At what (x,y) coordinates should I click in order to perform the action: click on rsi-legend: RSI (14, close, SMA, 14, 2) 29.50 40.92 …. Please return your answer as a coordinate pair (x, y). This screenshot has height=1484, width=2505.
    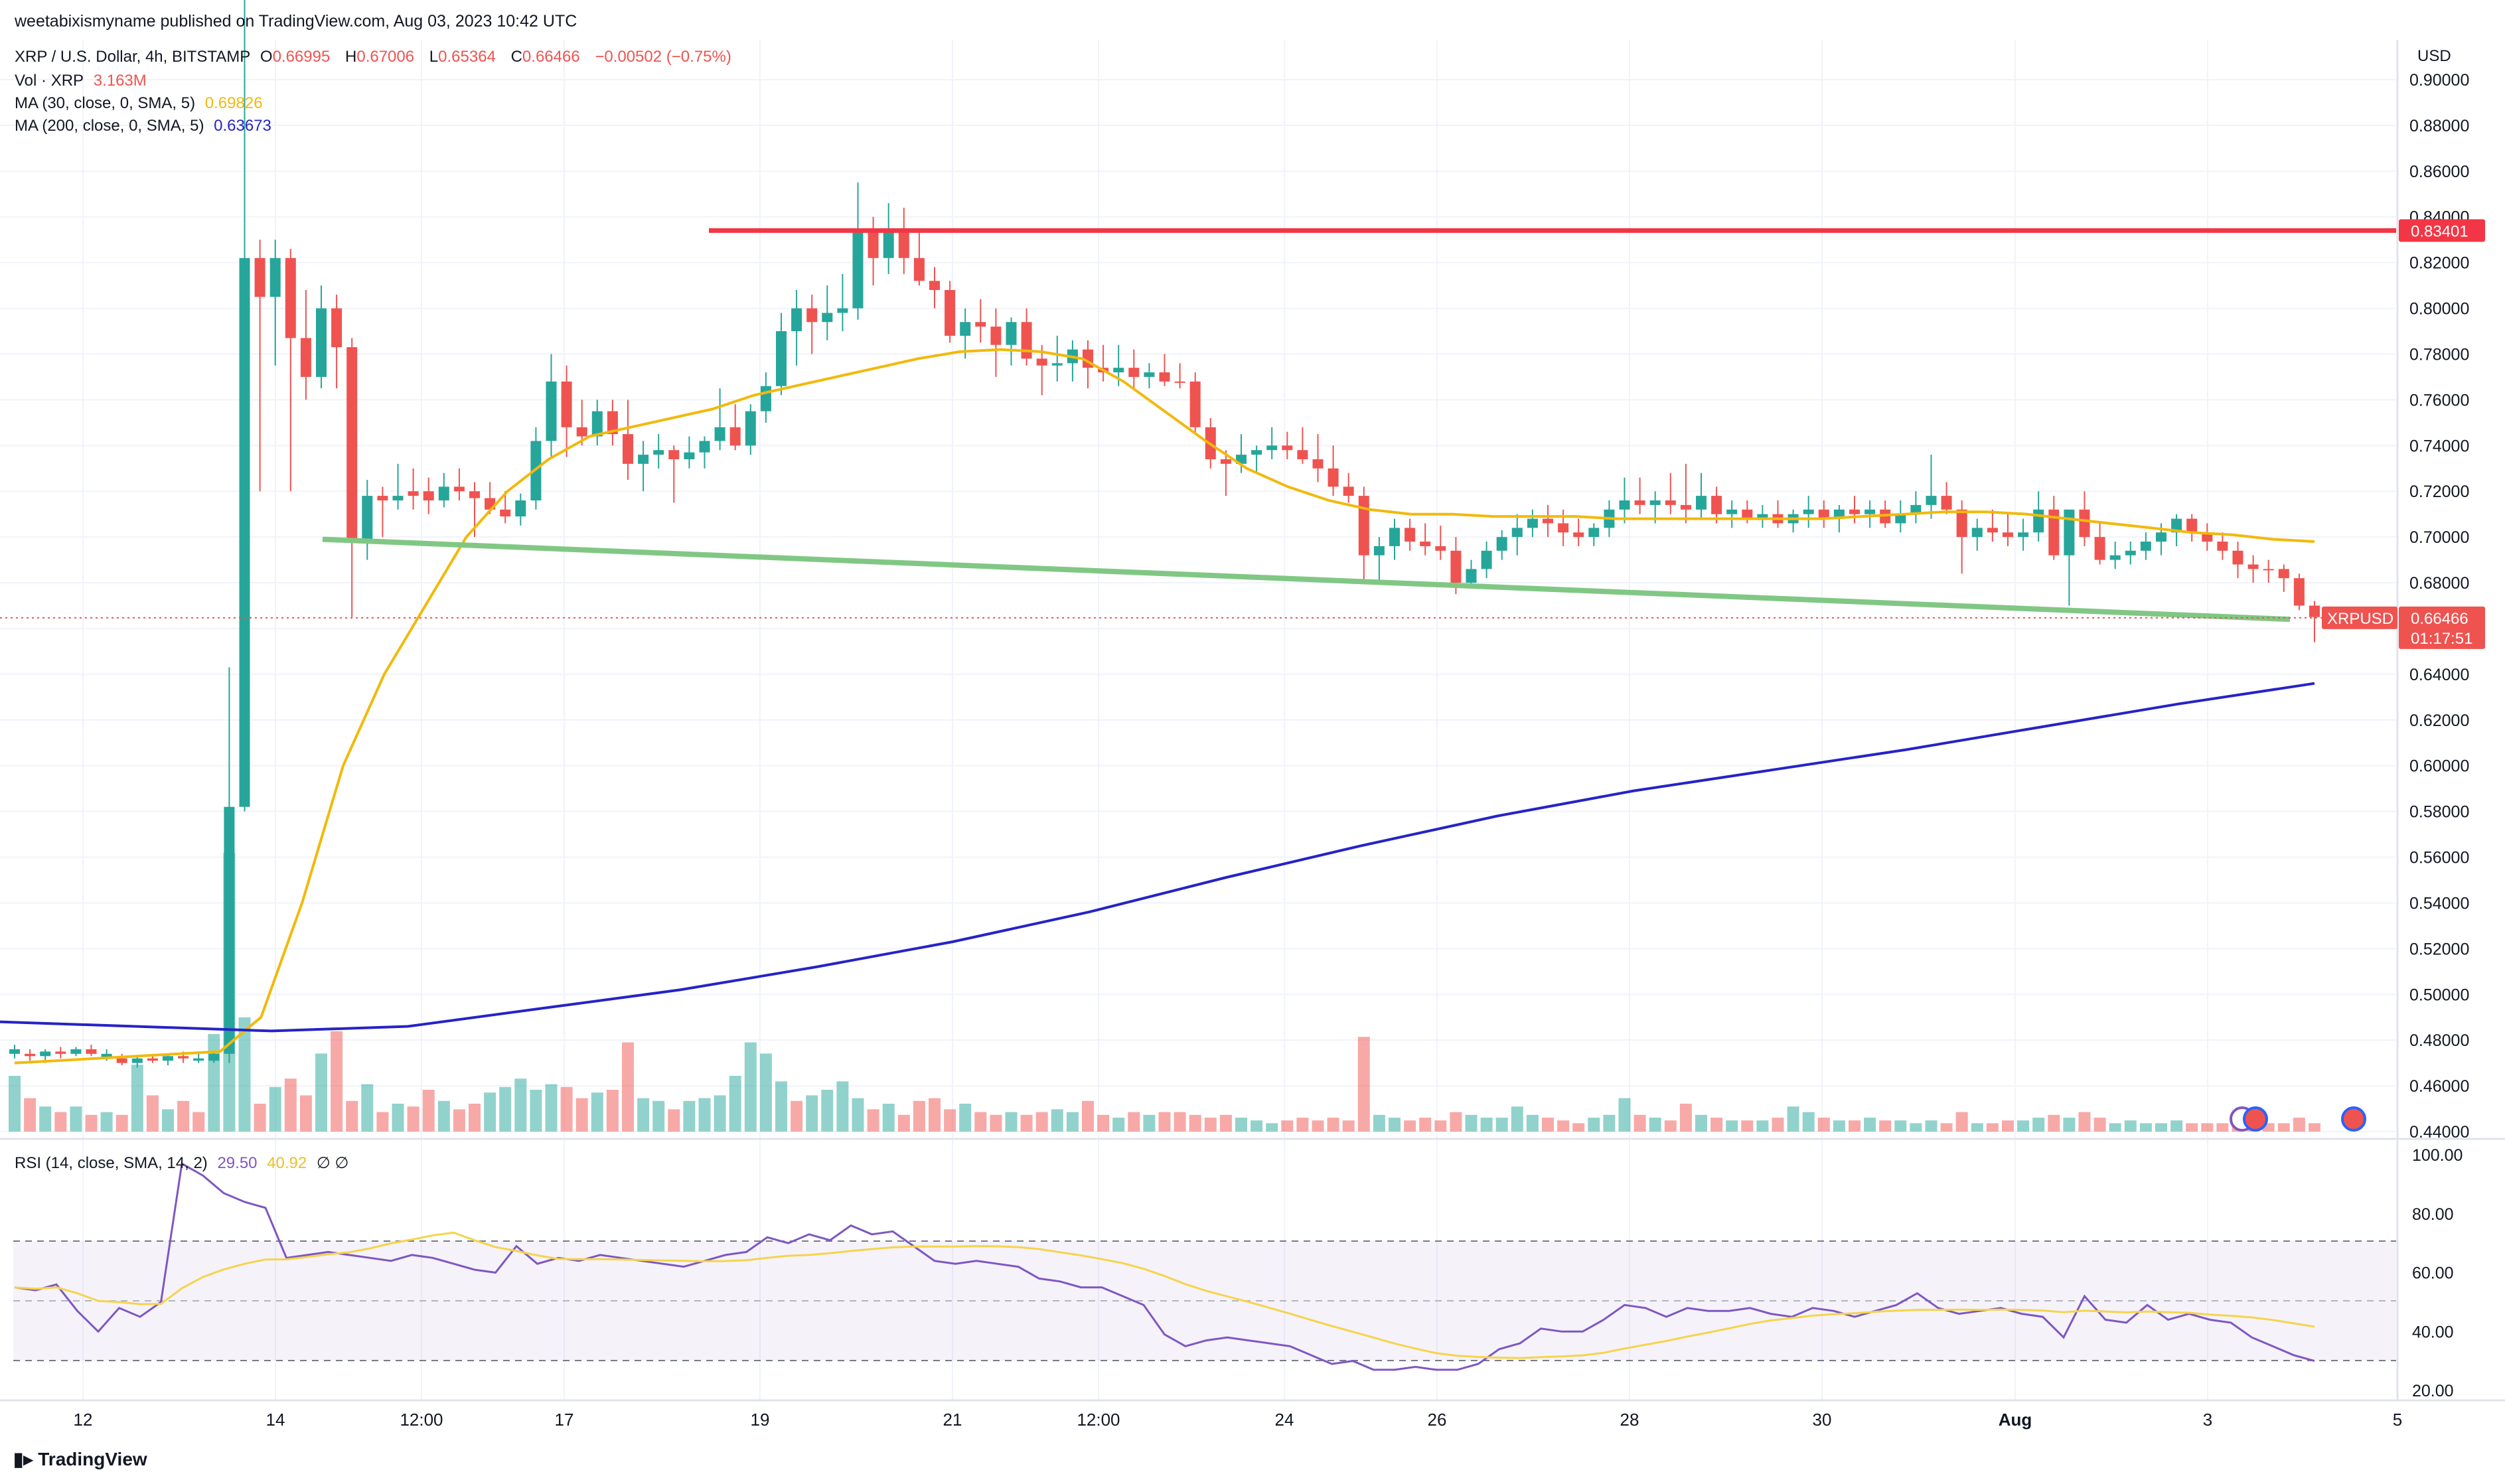
    Looking at the image, I should click on (185, 1163).